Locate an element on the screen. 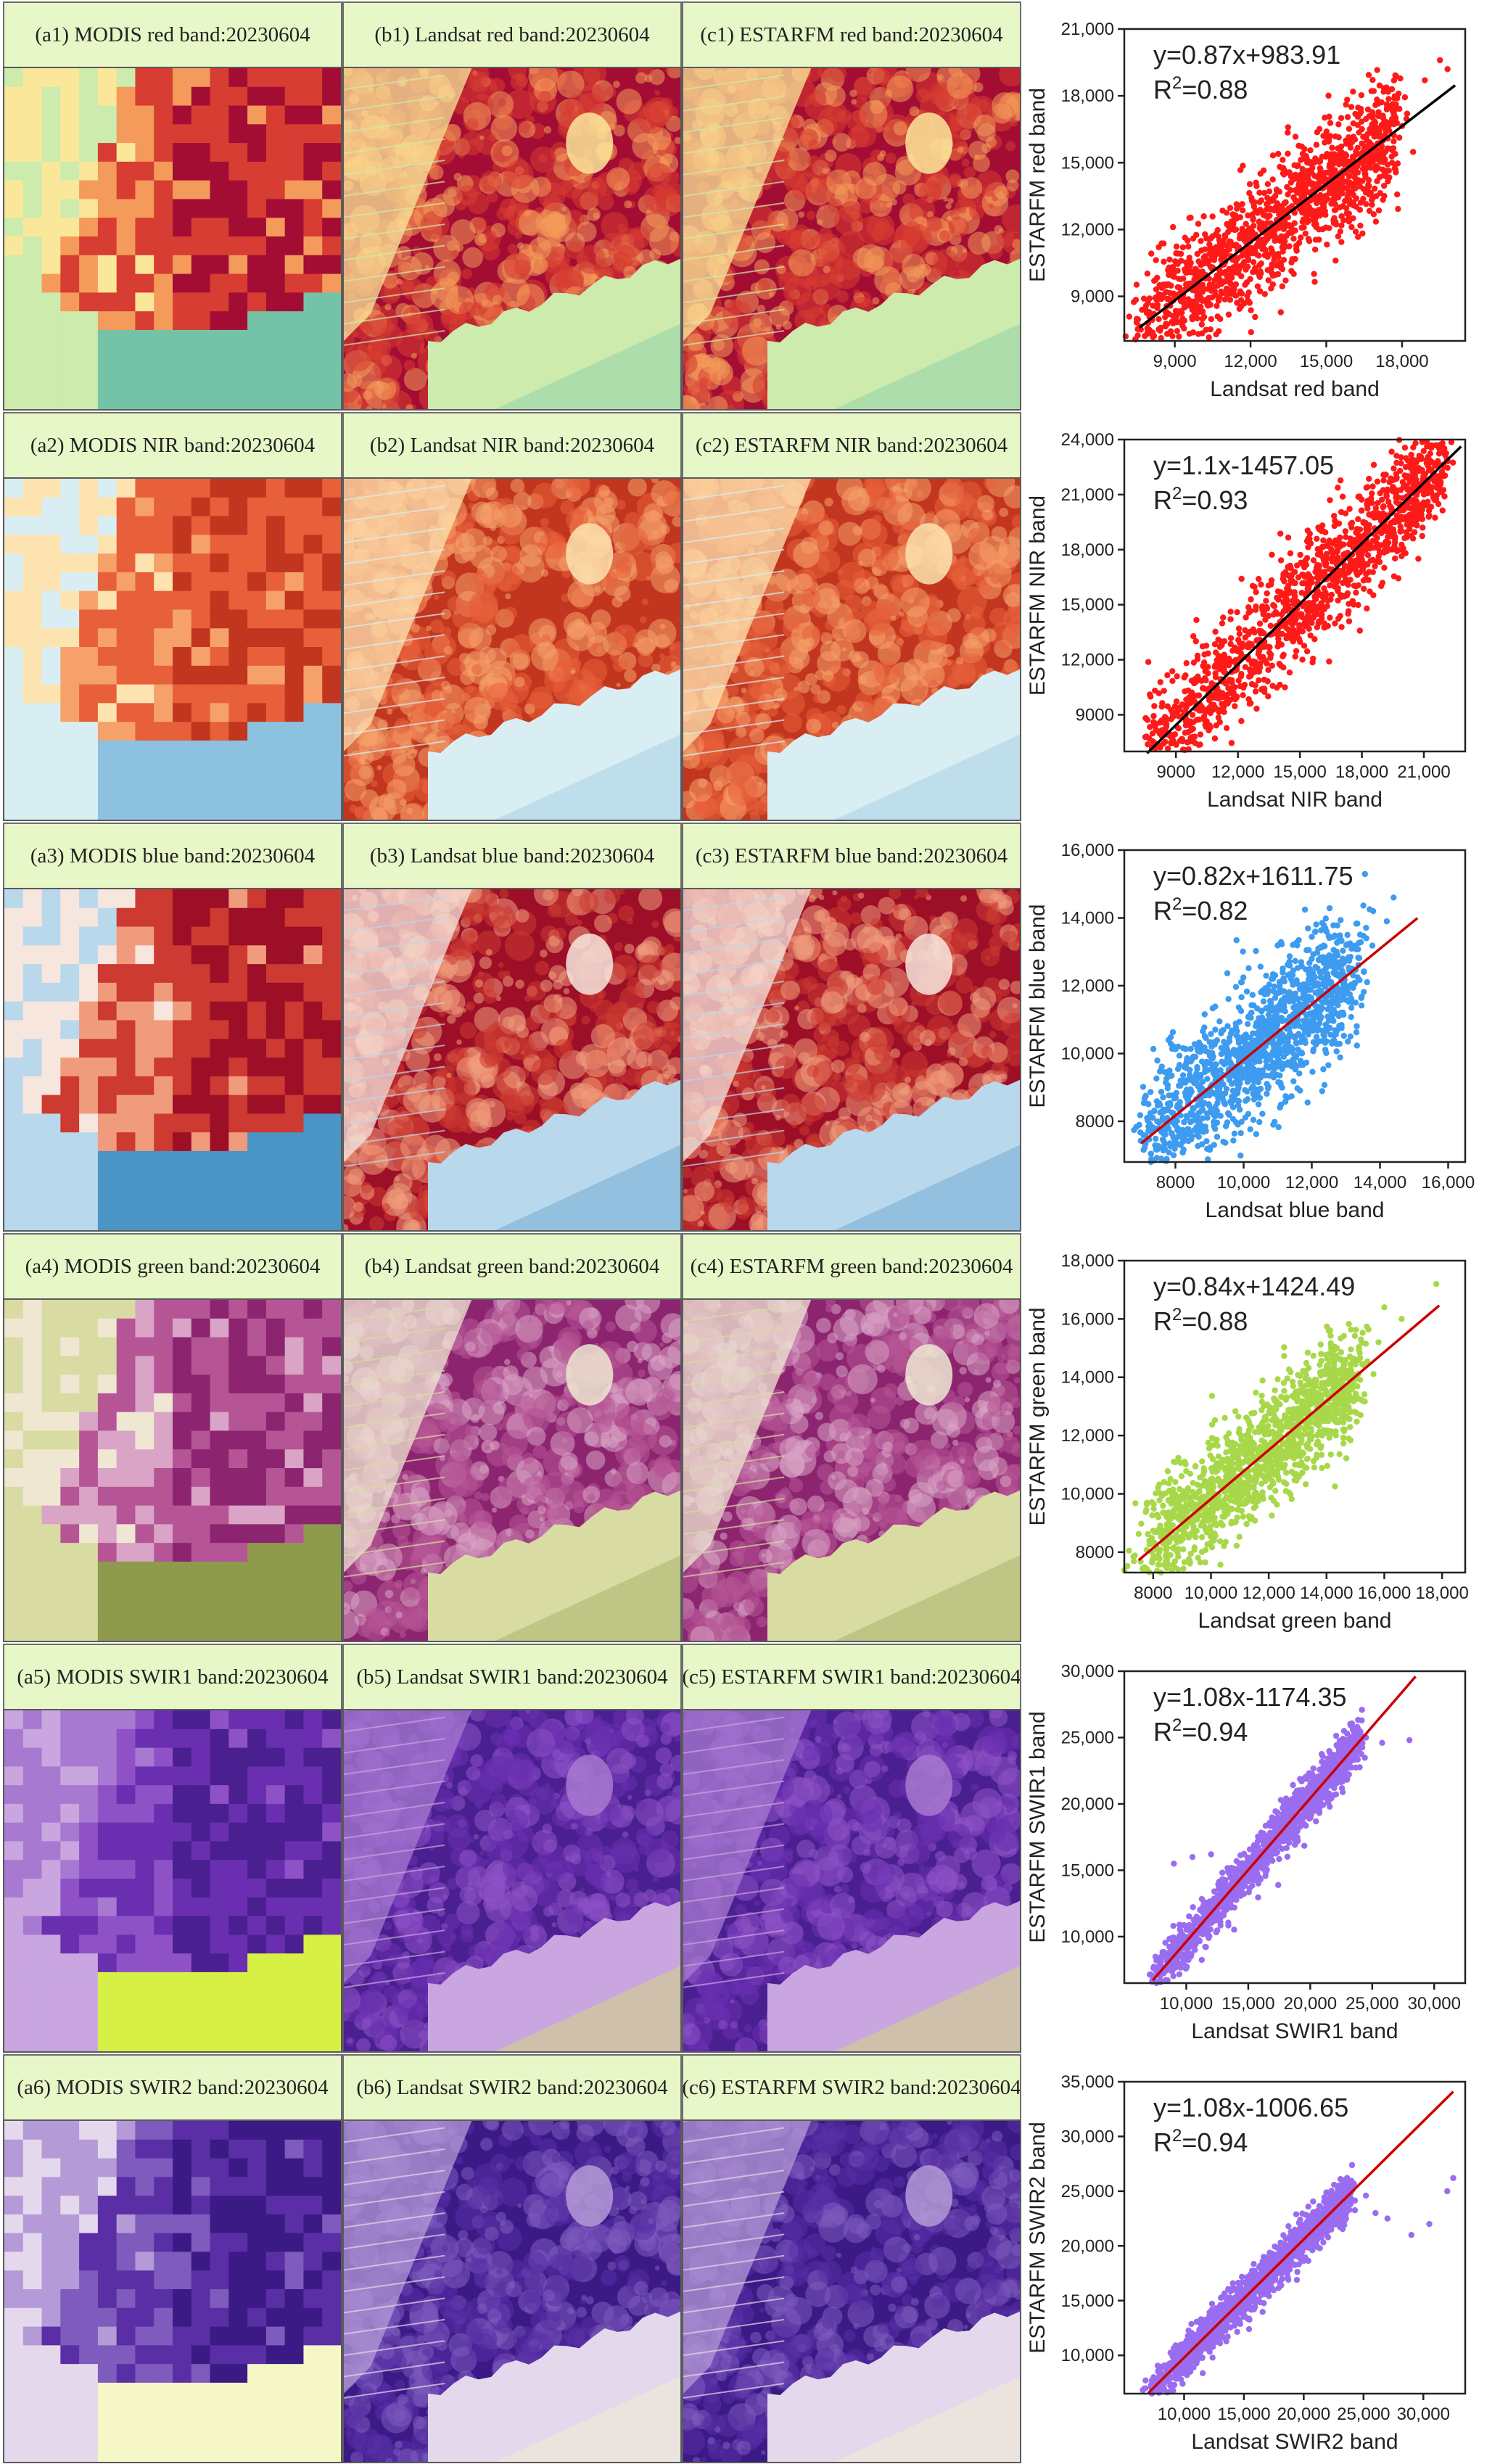 This screenshot has width=1508, height=2464. x-tick-label: 15,000 is located at coordinates (1326, 361).